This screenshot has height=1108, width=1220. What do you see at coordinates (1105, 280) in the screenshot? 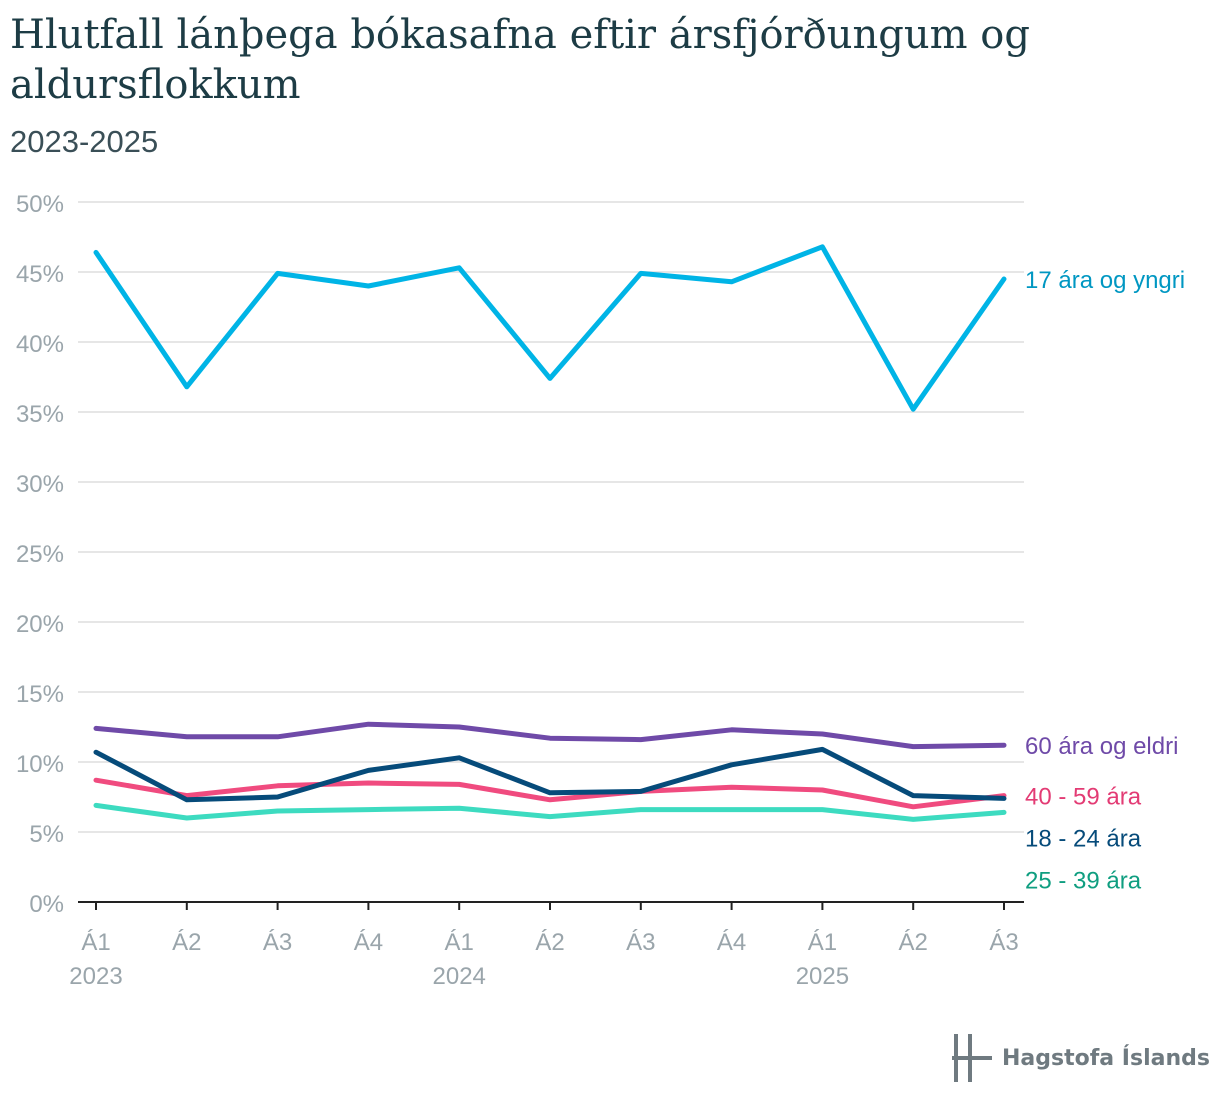
I see `series-label-1: 17 ára og yngri` at bounding box center [1105, 280].